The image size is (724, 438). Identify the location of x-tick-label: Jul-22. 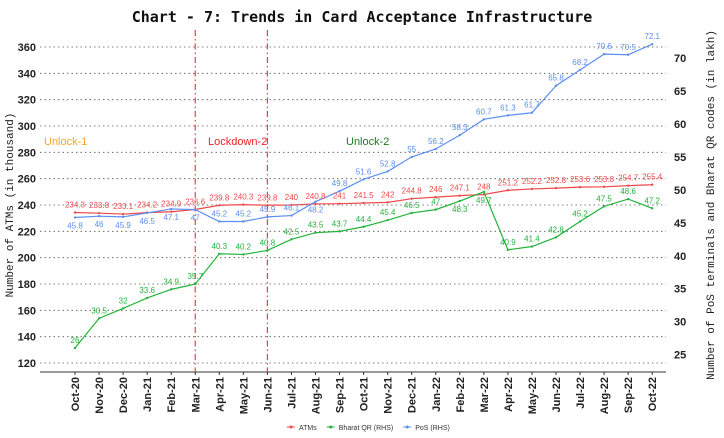
(581, 393).